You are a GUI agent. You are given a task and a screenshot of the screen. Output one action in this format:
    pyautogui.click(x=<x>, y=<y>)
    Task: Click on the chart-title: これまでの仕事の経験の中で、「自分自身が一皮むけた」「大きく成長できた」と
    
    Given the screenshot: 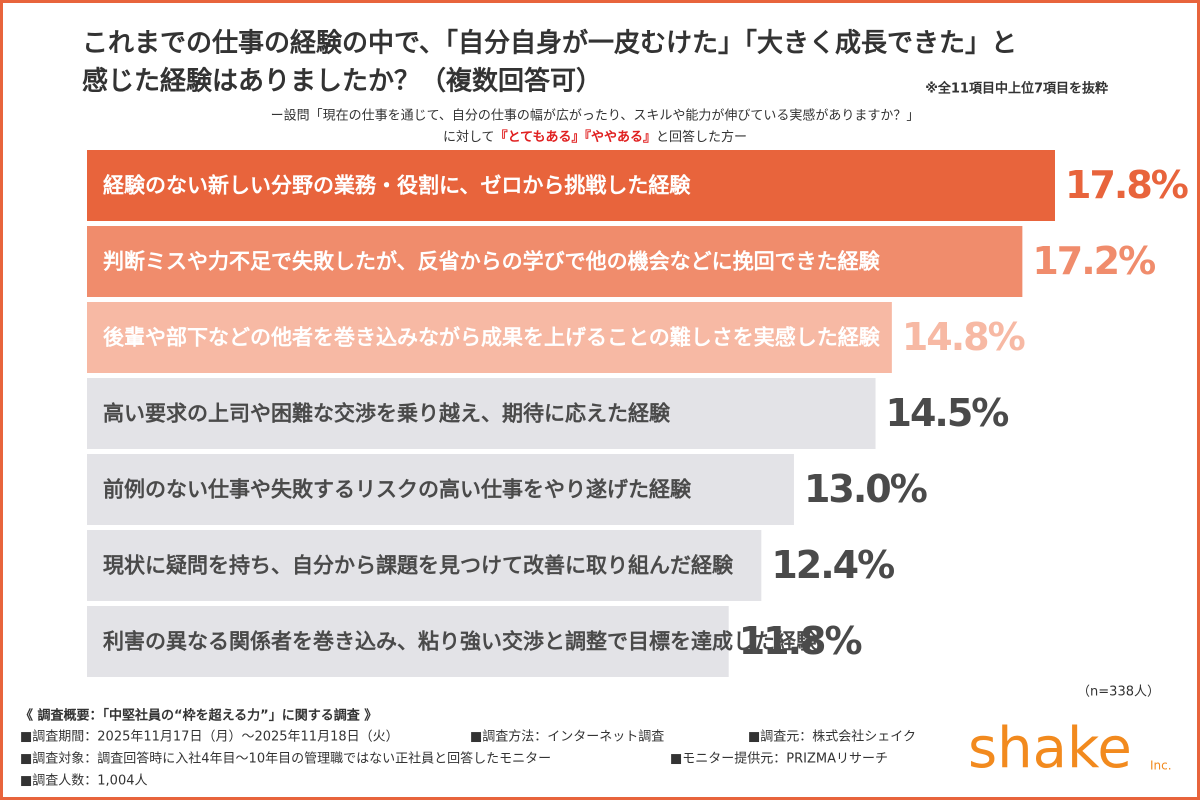 What is the action you would take?
    pyautogui.click(x=549, y=43)
    